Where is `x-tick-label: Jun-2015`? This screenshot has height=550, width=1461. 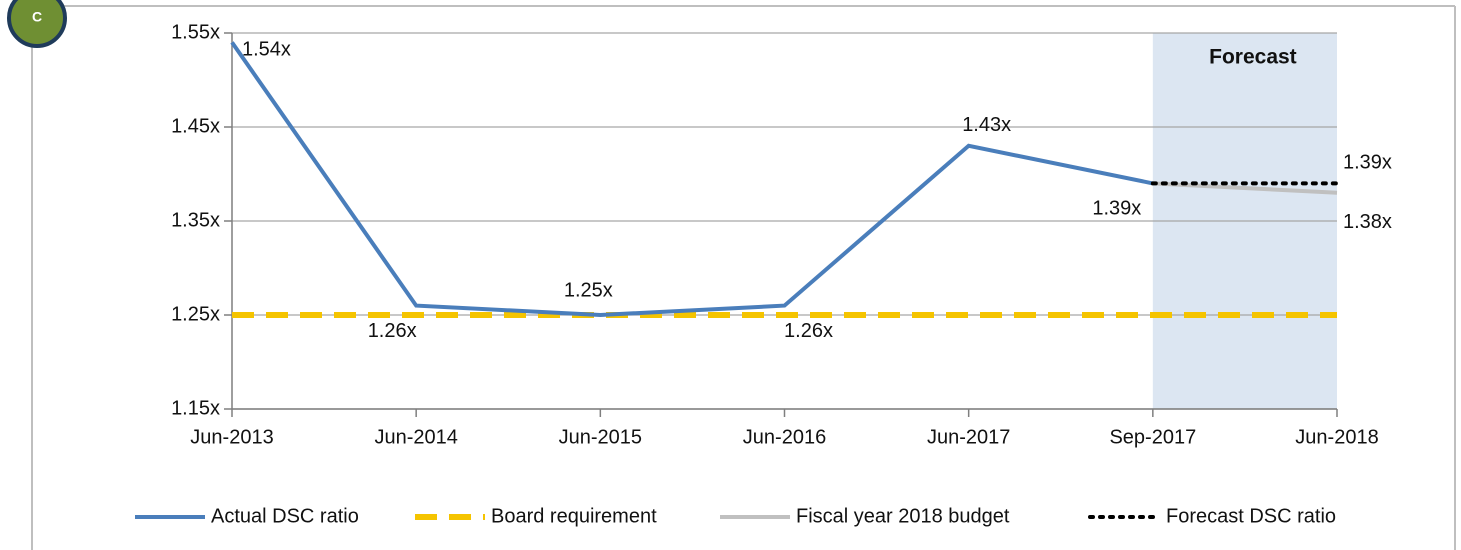
x-tick-label: Jun-2015 is located at coordinates (600, 437).